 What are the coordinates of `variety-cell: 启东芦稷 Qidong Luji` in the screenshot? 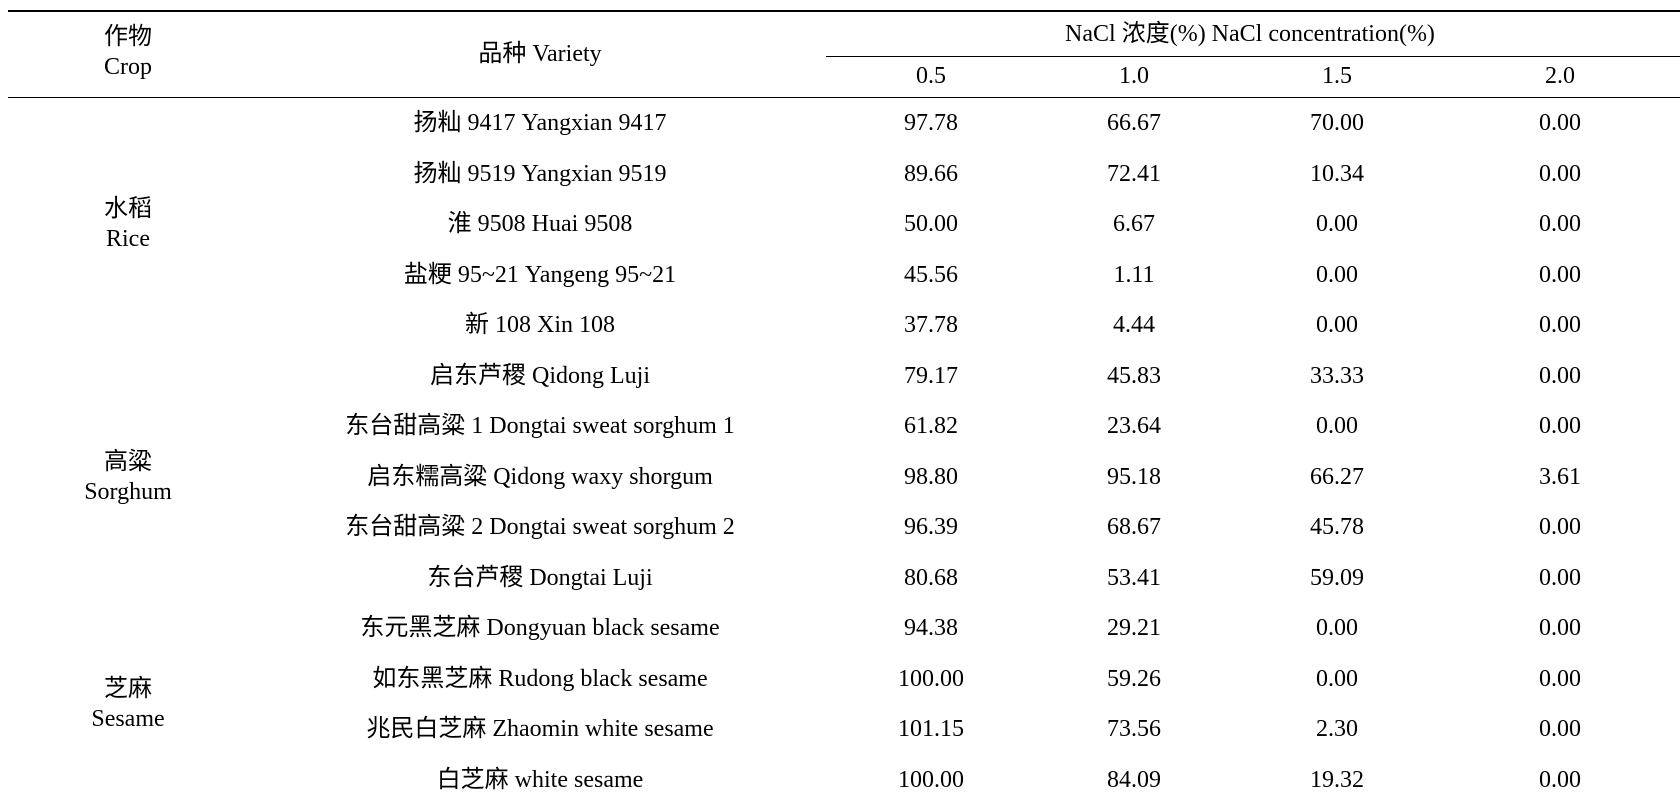 It's located at (540, 376).